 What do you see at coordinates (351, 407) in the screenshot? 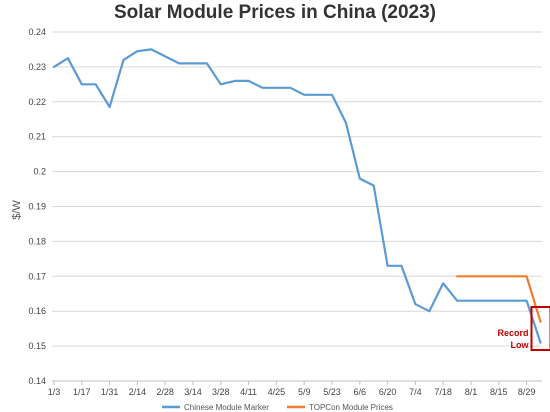
I see `legend-label-1: TOPCon Module Prices` at bounding box center [351, 407].